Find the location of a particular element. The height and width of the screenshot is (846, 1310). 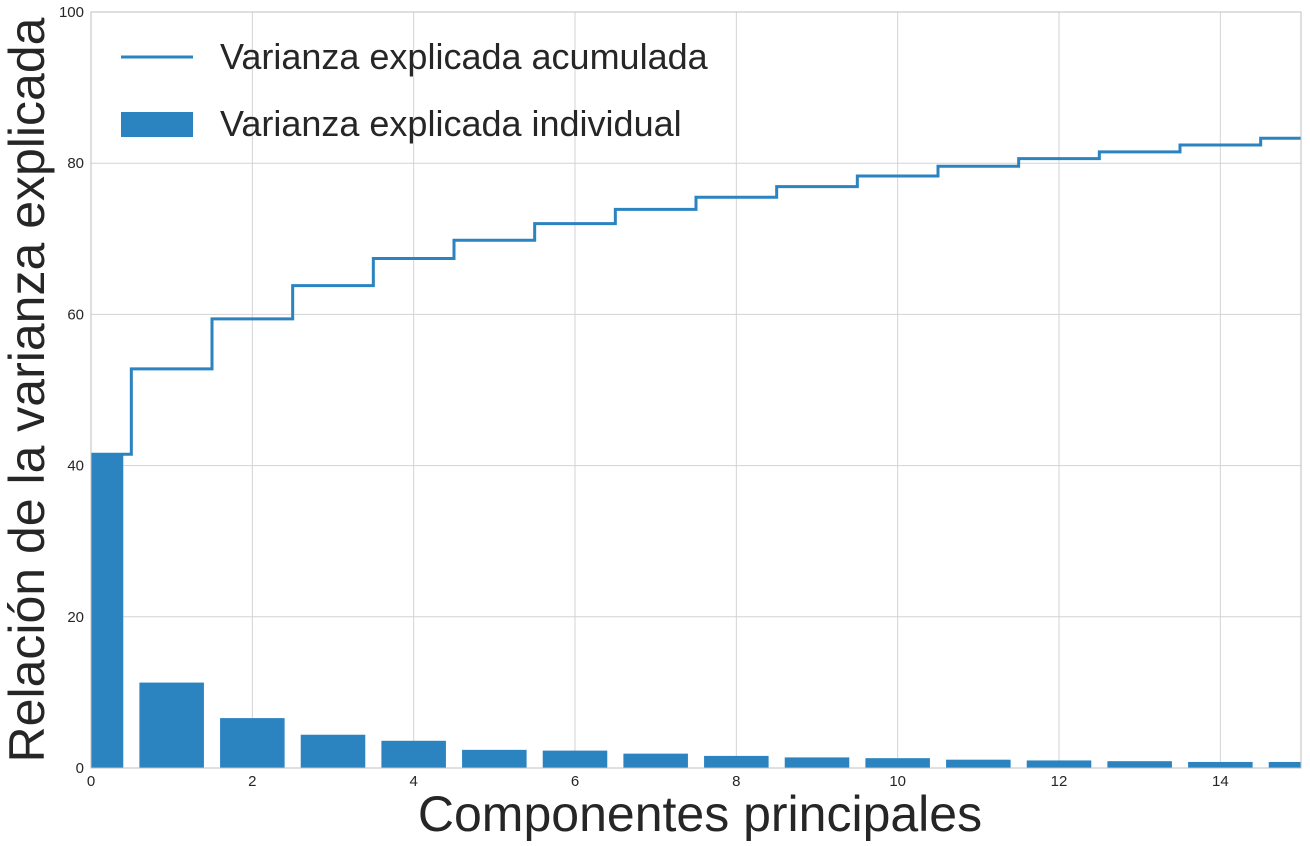

y-tick-label: 20 is located at coordinates (75, 617).